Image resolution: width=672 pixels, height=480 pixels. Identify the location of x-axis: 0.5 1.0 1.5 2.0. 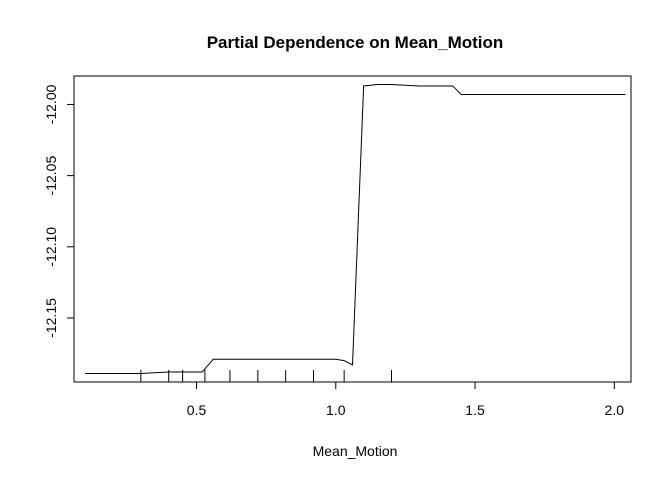
(406, 399).